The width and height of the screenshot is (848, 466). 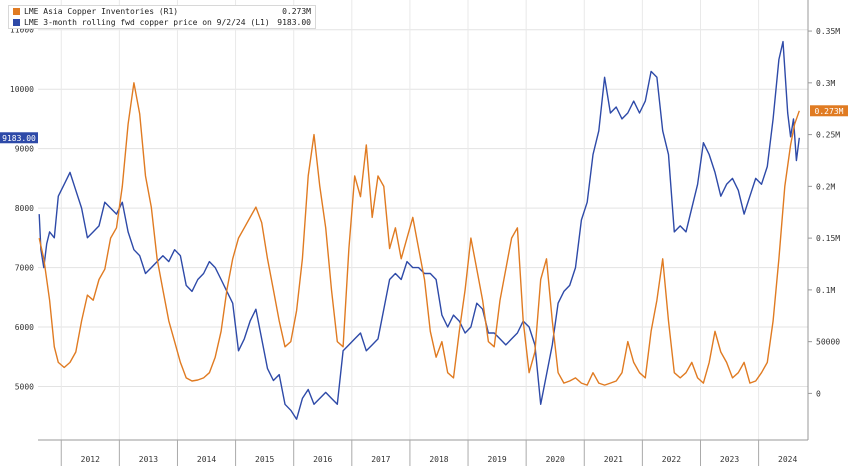 What do you see at coordinates (24, 208) in the screenshot?
I see `y-left-tick-label: 8000` at bounding box center [24, 208].